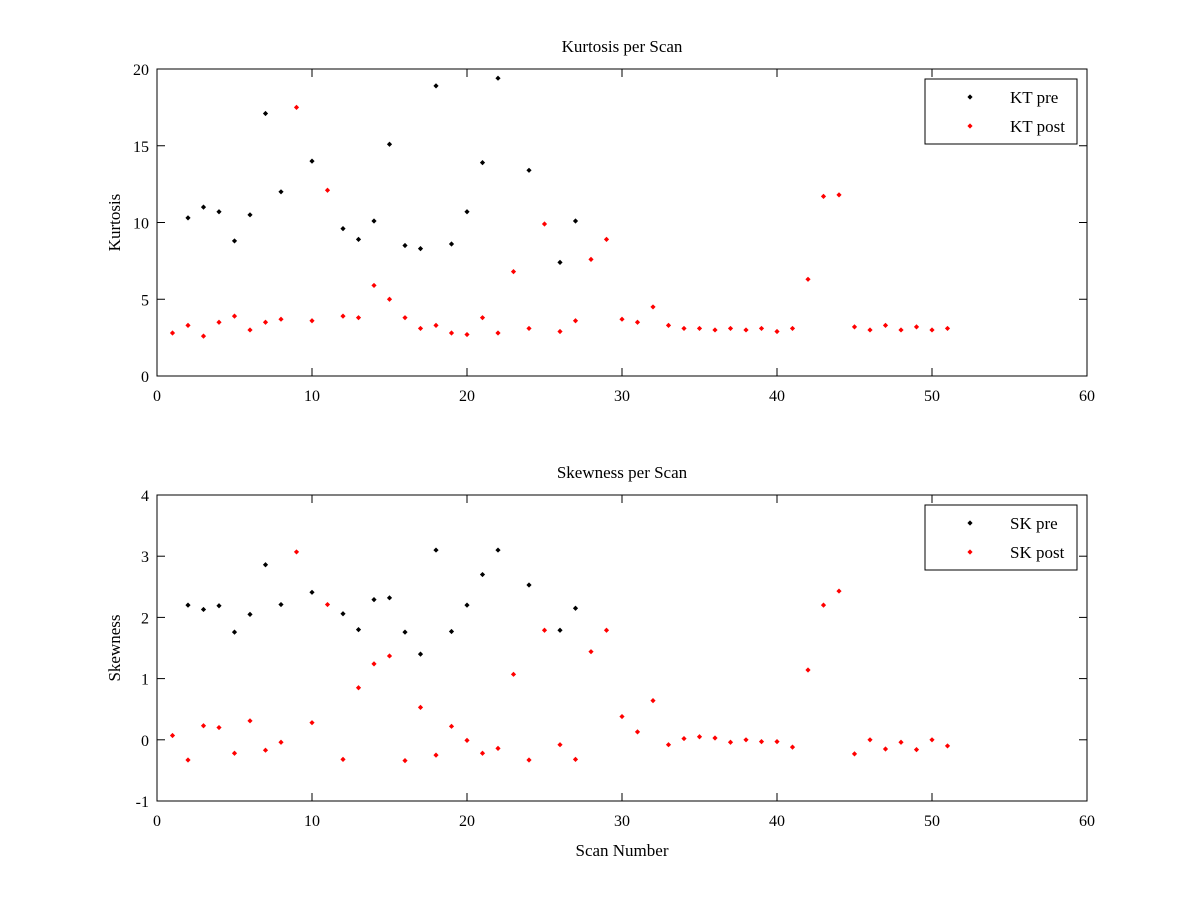  Describe the element at coordinates (622, 46) in the screenshot. I see `chart-title: Kurtosis per Scan` at that location.